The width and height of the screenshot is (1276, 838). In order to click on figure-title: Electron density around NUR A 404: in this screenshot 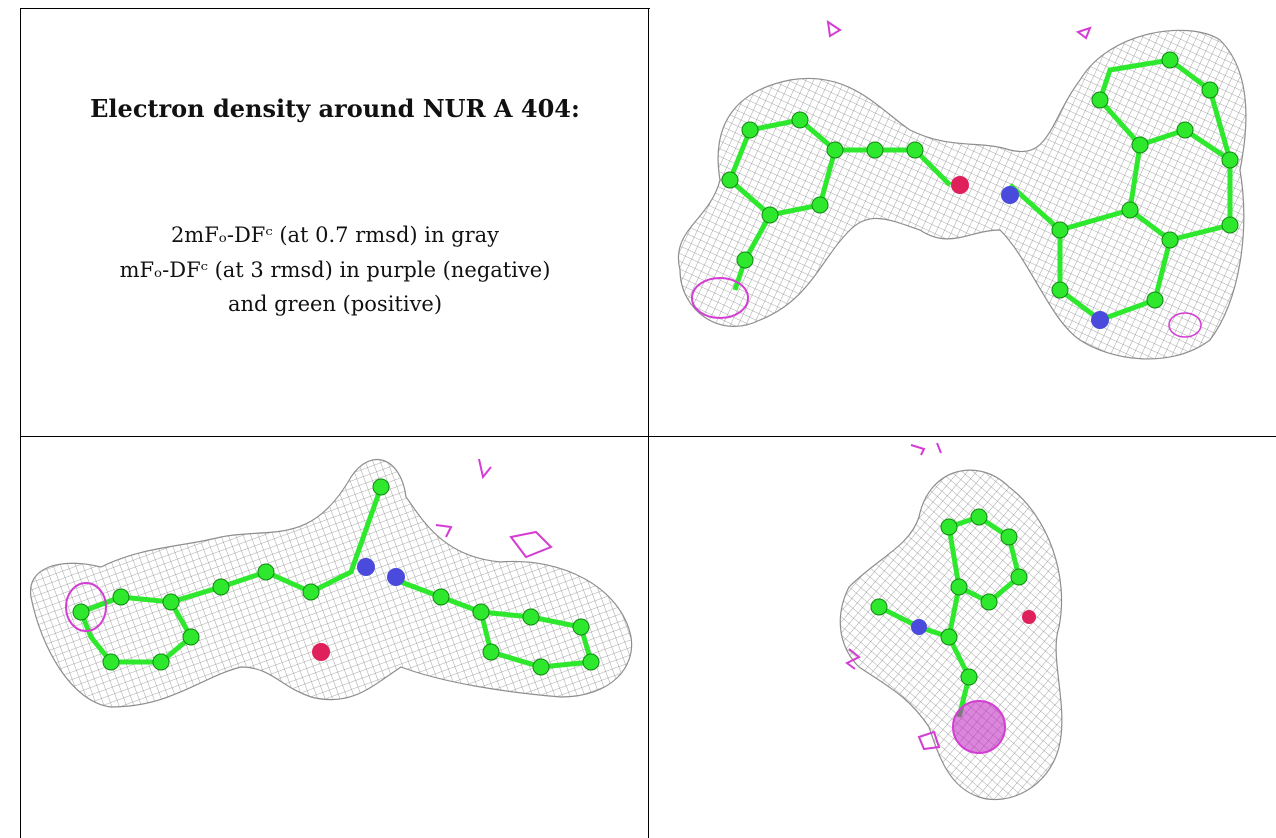, I will do `click(335, 108)`.